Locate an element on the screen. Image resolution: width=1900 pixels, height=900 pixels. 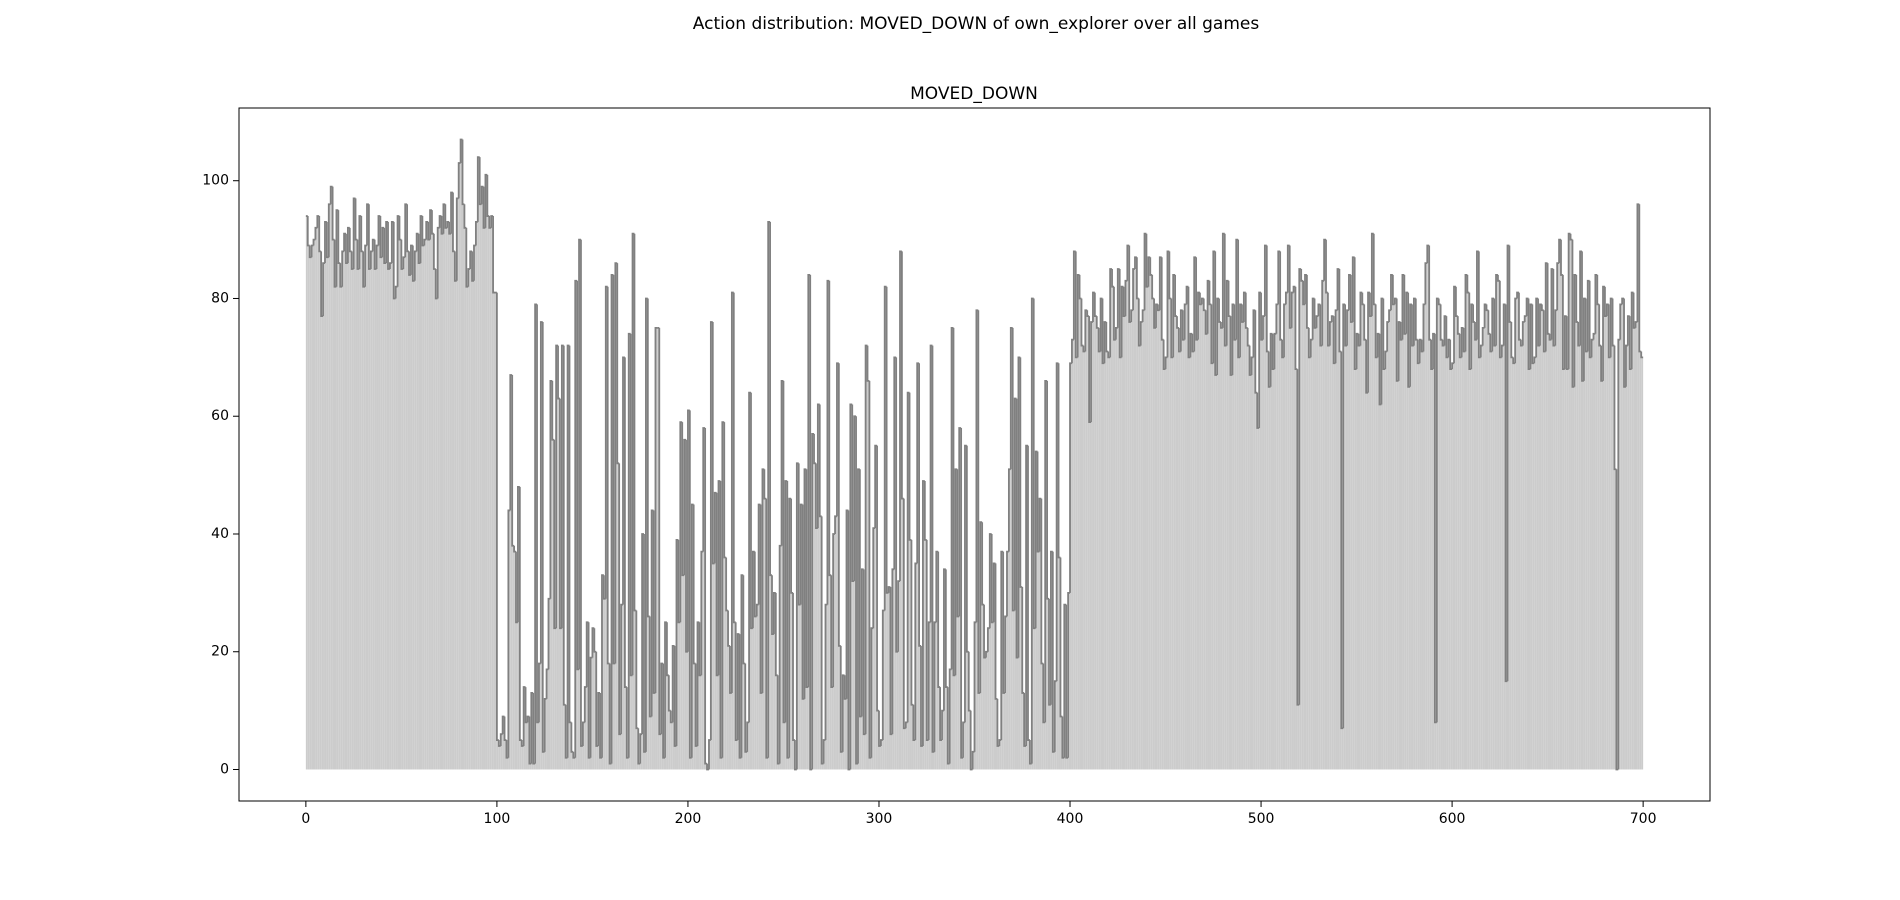
x-tick-label: 100 is located at coordinates (497, 819).